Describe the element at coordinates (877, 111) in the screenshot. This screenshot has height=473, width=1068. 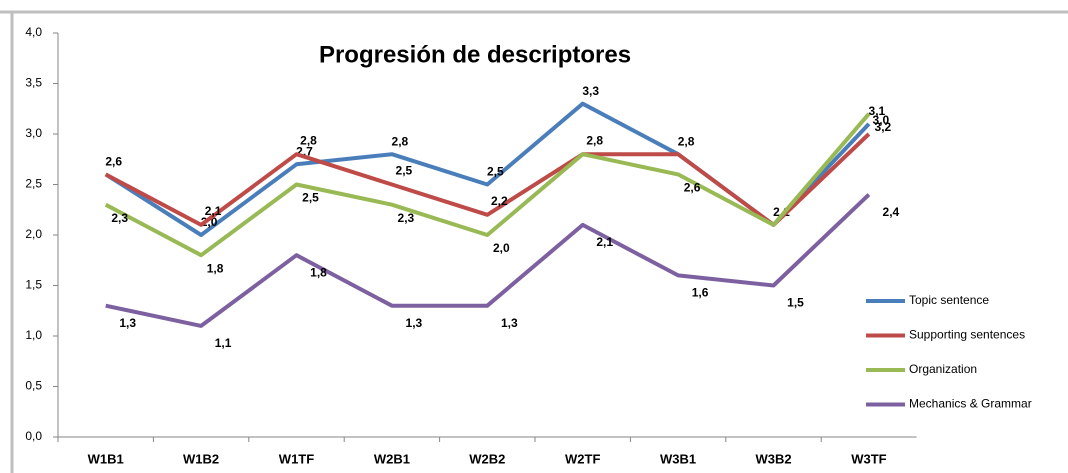
I see `data-label: 3,1` at that location.